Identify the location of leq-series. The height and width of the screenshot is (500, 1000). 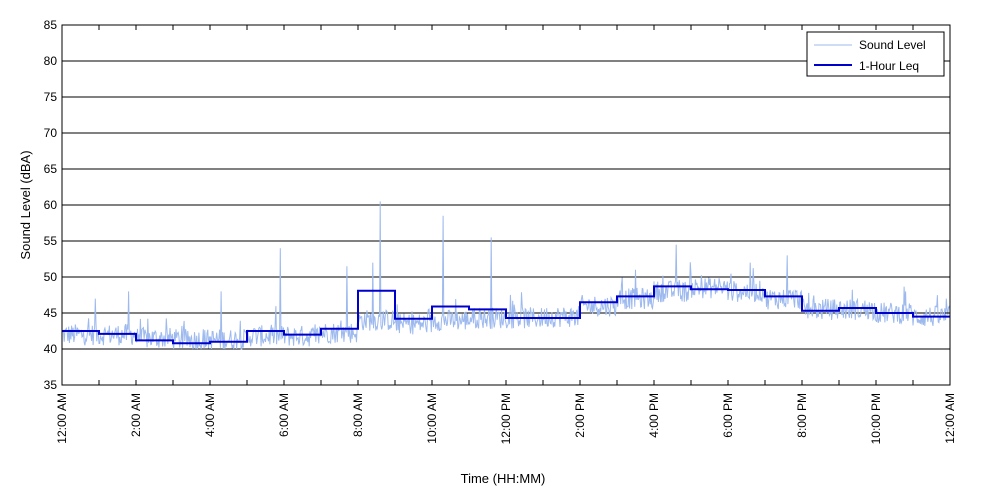
(506, 315).